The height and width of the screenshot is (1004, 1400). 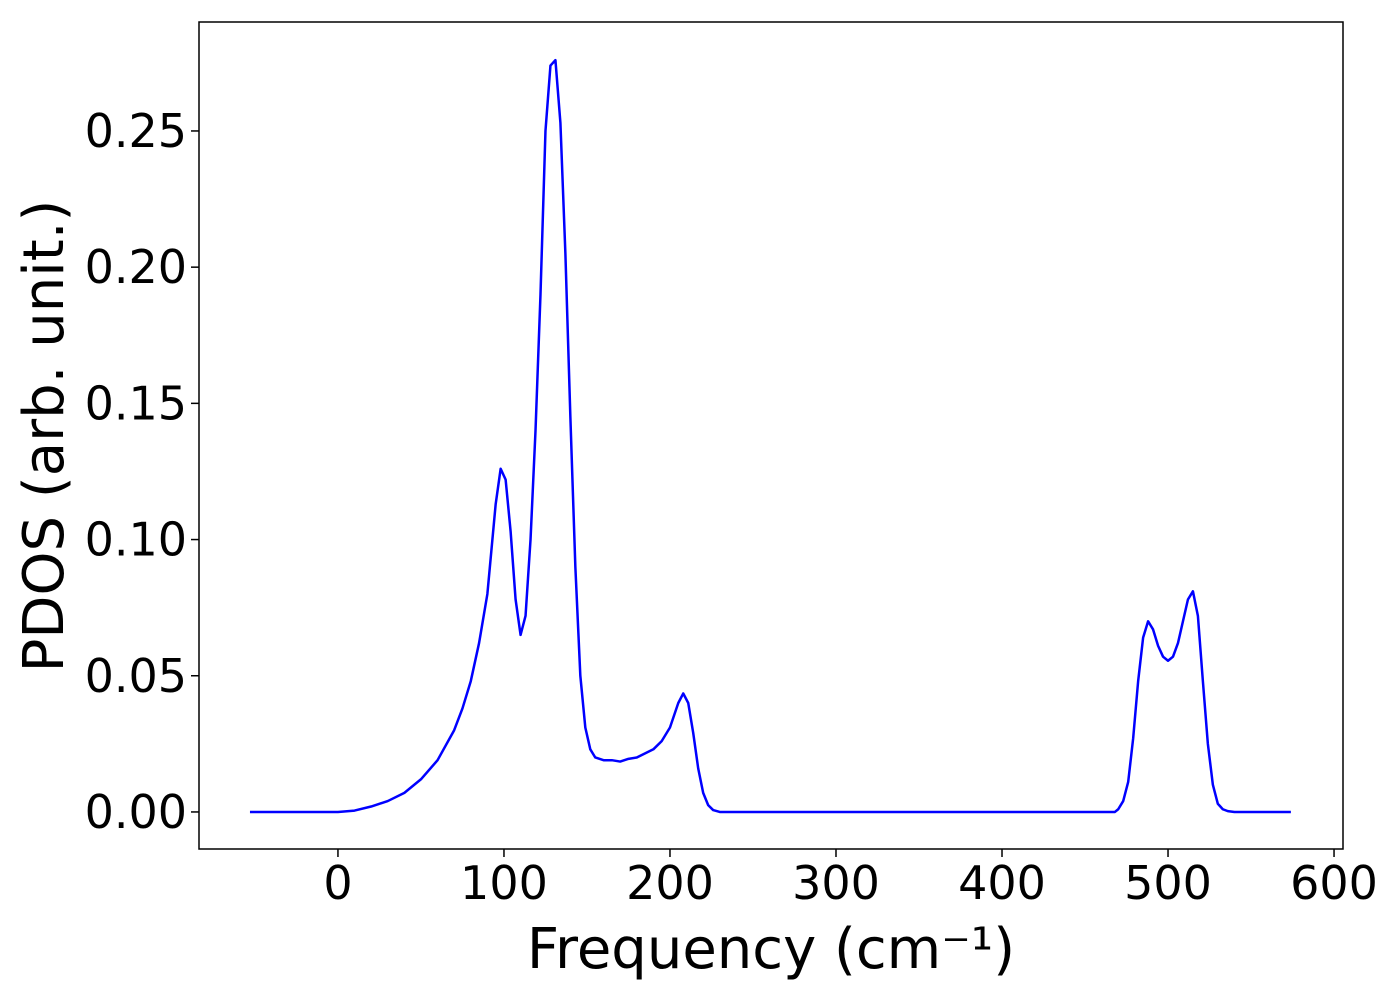 I want to click on x-tick-label: 100, so click(x=504, y=883).